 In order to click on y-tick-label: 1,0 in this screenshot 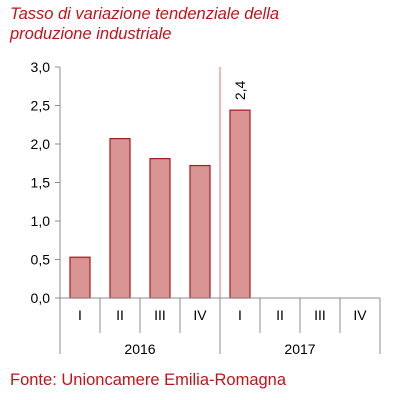, I will do `click(41, 221)`.